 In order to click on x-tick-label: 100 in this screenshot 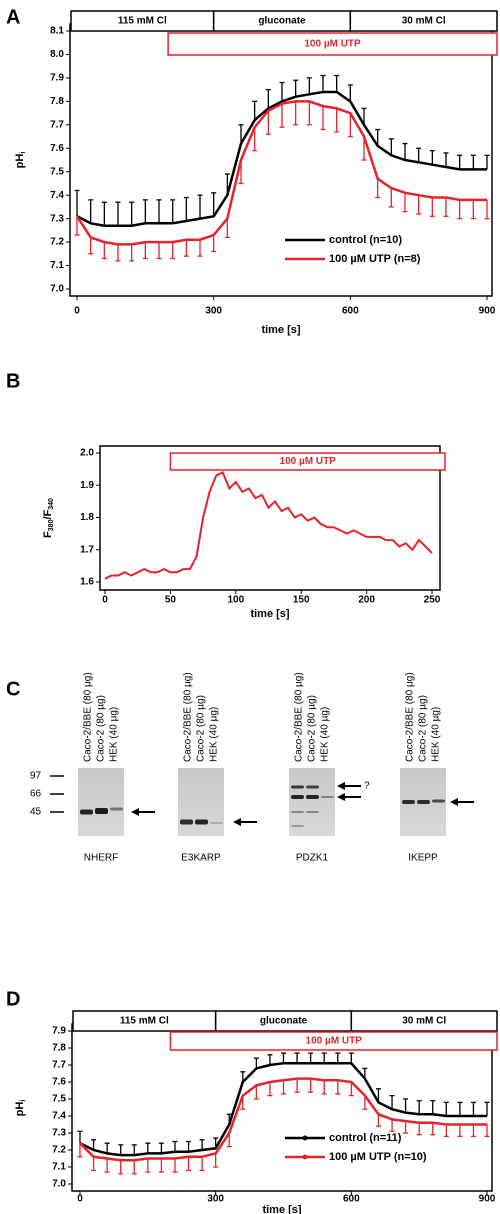, I will do `click(235, 600)`.